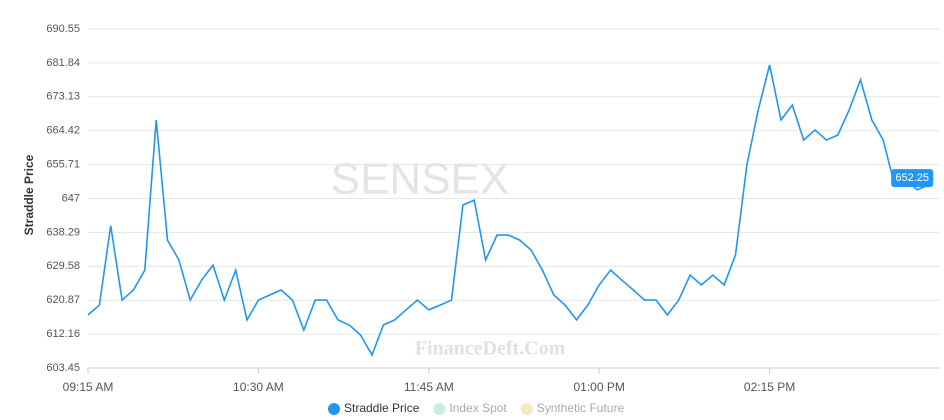  Describe the element at coordinates (420, 179) in the screenshot. I see `watermark: SENSEX` at that location.